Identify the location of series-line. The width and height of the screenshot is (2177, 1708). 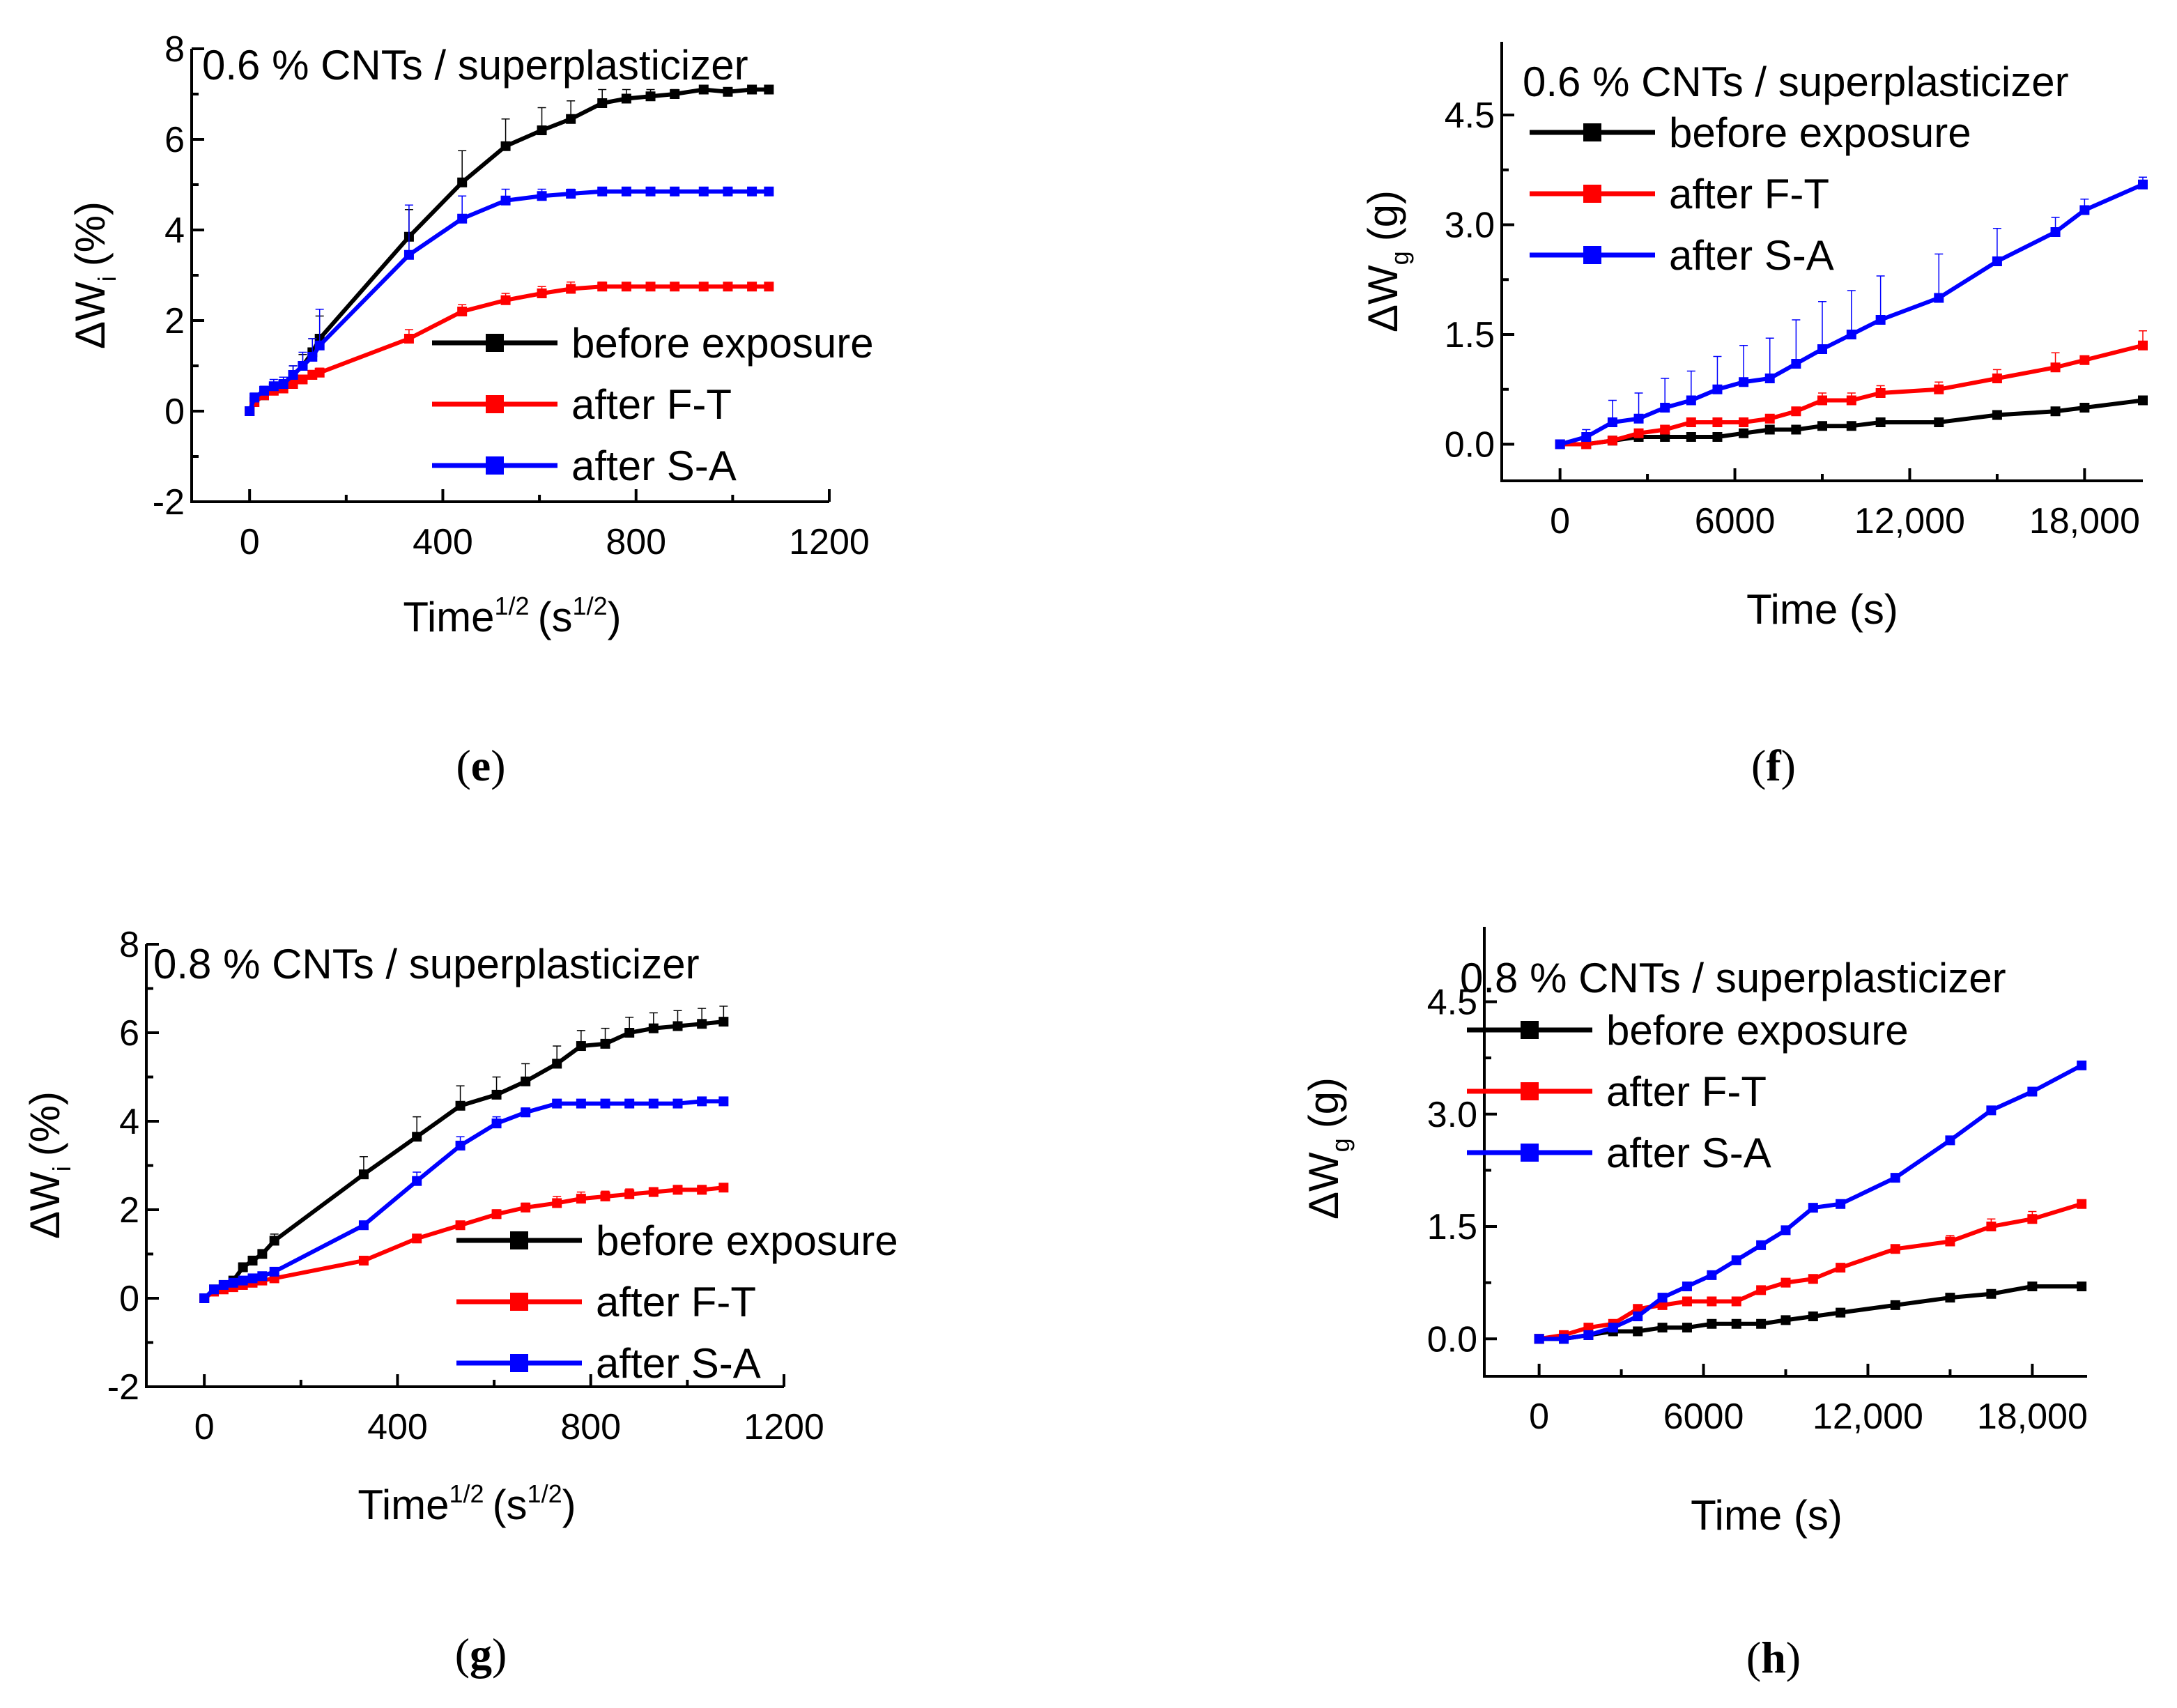
(463, 1200).